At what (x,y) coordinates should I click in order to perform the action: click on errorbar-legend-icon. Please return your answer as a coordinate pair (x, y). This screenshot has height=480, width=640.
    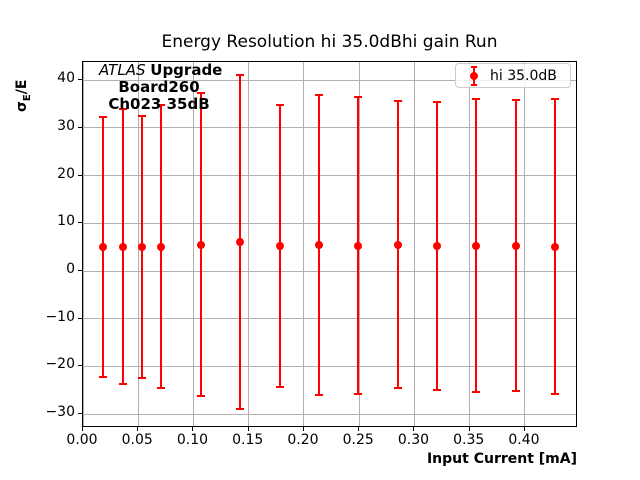
    Looking at the image, I should click on (474, 75).